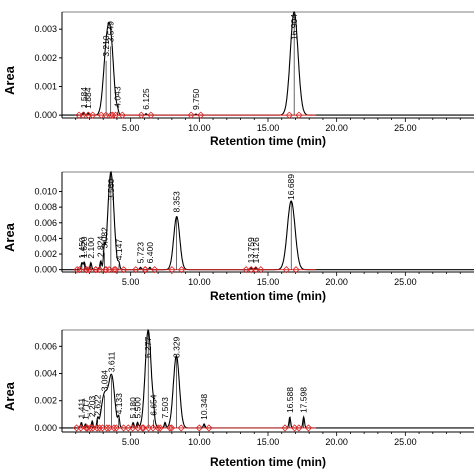  What do you see at coordinates (88, 98) in the screenshot?
I see `peak-label: 1.884` at bounding box center [88, 98].